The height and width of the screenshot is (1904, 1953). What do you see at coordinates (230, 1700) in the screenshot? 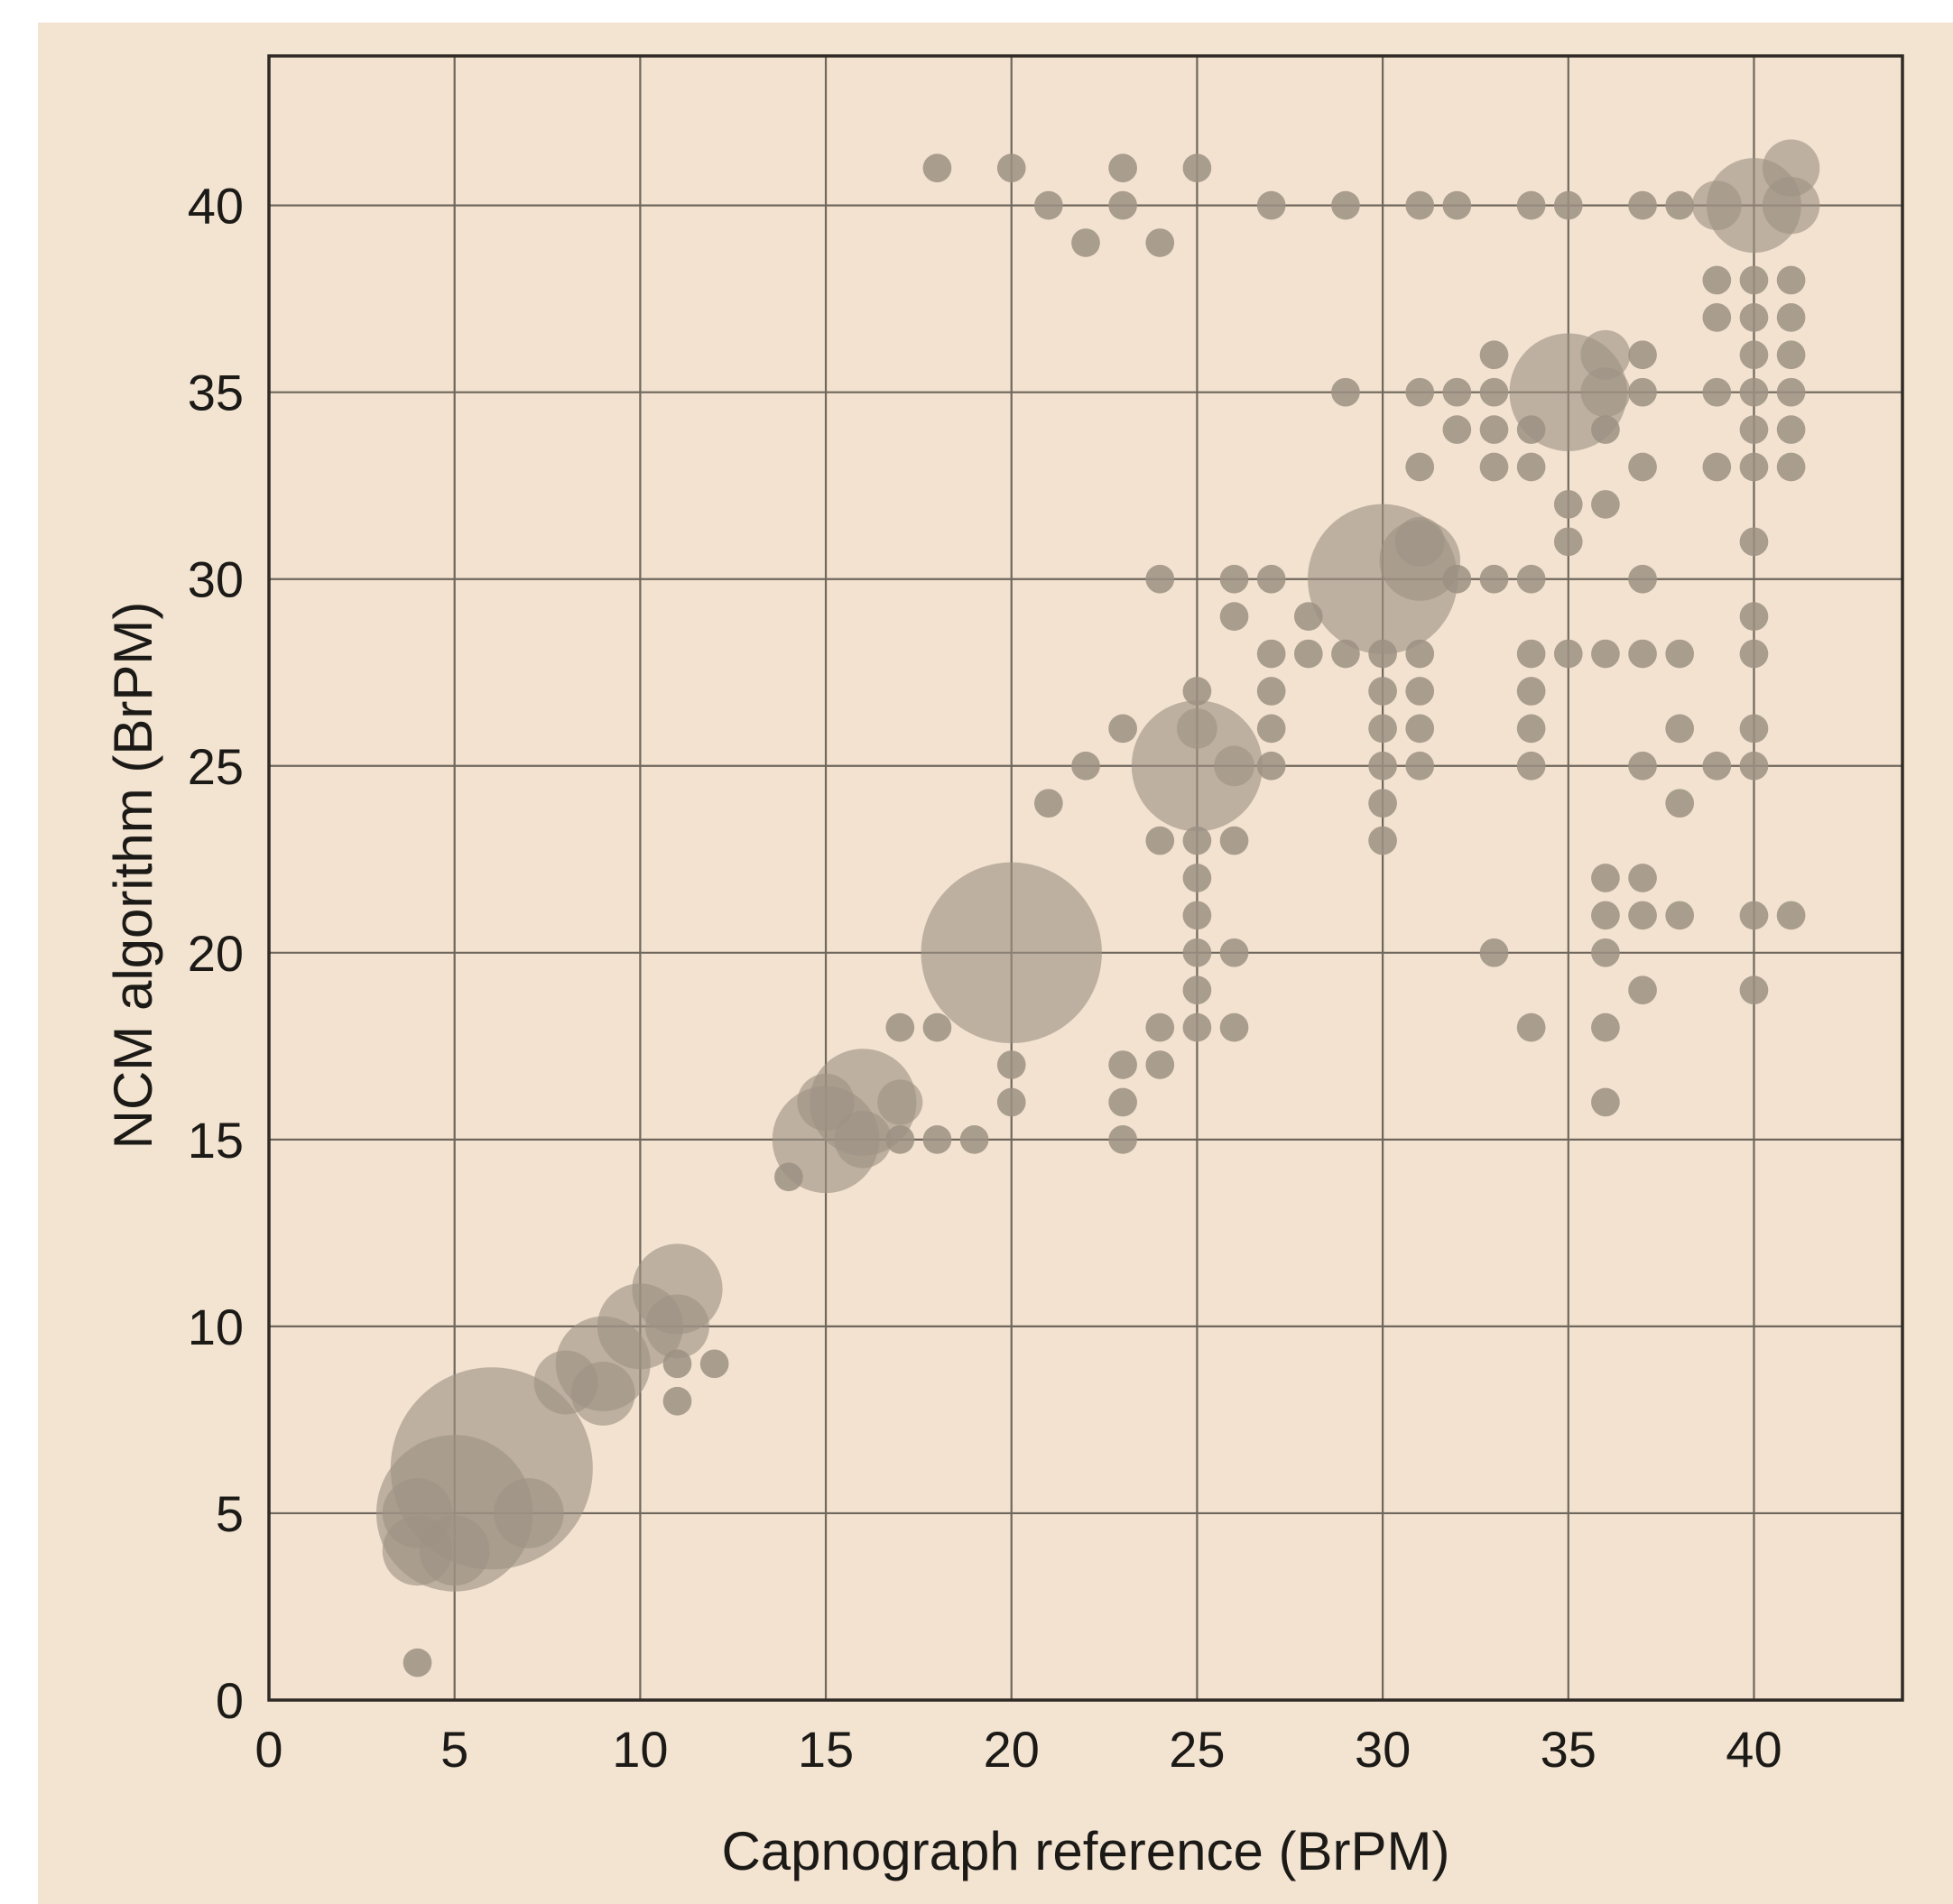
I see `y-tick-label: 0` at bounding box center [230, 1700].